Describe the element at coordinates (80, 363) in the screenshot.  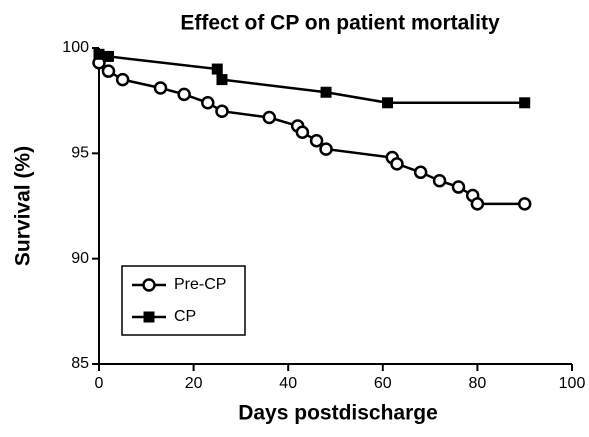
I see `y-tick-label: 85` at that location.